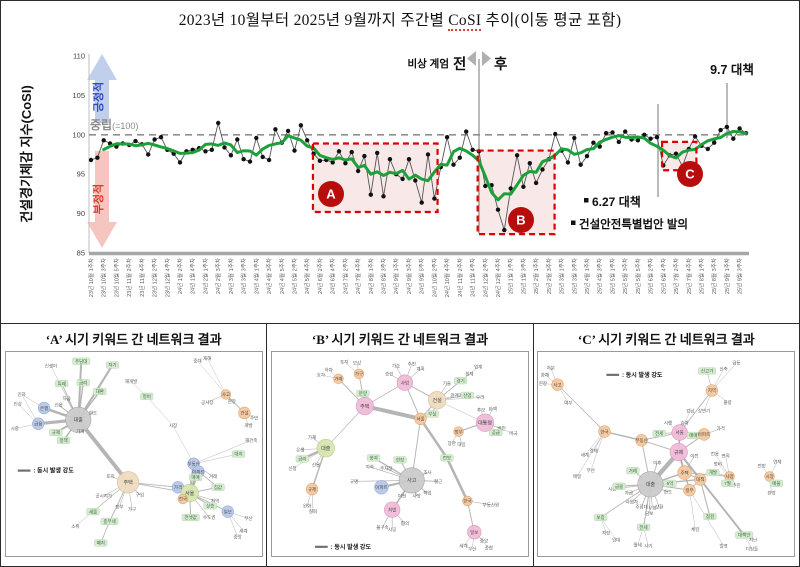 The width and height of the screenshot is (800, 567). I want to click on network-node: 이천, so click(402, 496).